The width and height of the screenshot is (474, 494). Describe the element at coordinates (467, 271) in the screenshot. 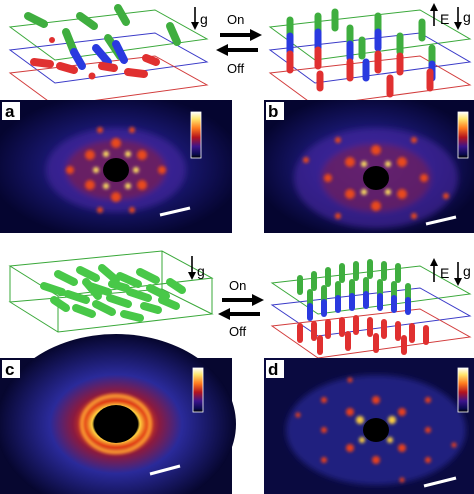

I see `gravity-label-4: g` at that location.